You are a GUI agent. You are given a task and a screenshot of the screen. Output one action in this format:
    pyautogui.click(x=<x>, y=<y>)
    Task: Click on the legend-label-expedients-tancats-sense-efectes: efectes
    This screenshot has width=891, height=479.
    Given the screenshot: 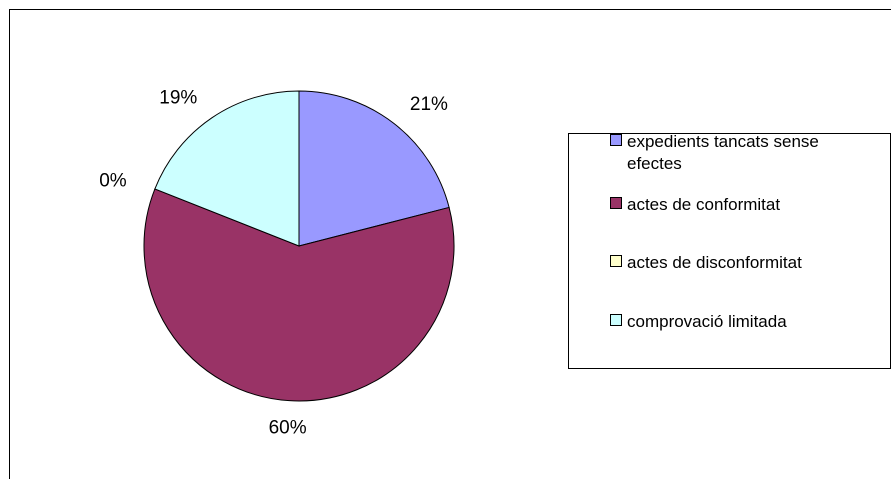 What is the action you would take?
    pyautogui.click(x=654, y=163)
    